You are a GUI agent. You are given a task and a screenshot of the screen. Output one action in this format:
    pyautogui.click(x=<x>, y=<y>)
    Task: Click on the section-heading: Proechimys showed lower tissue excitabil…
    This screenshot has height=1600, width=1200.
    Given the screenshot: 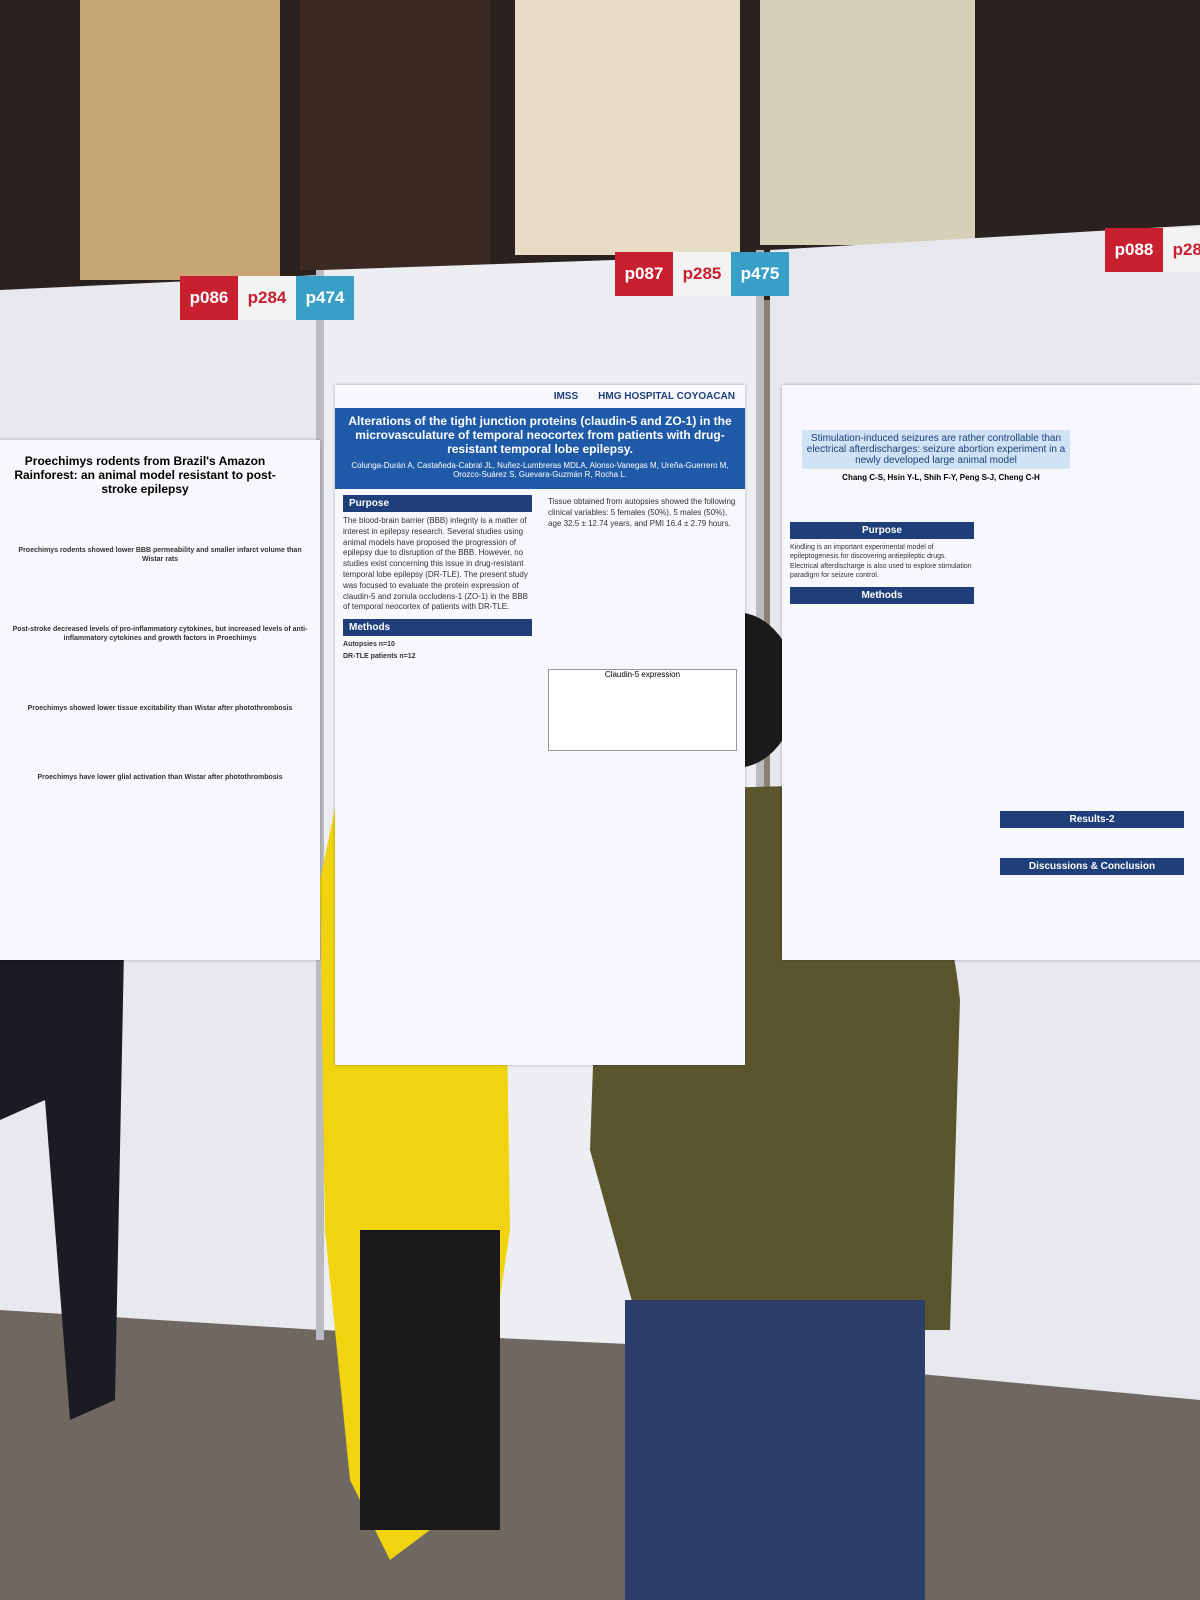 What is the action you would take?
    pyautogui.click(x=160, y=708)
    